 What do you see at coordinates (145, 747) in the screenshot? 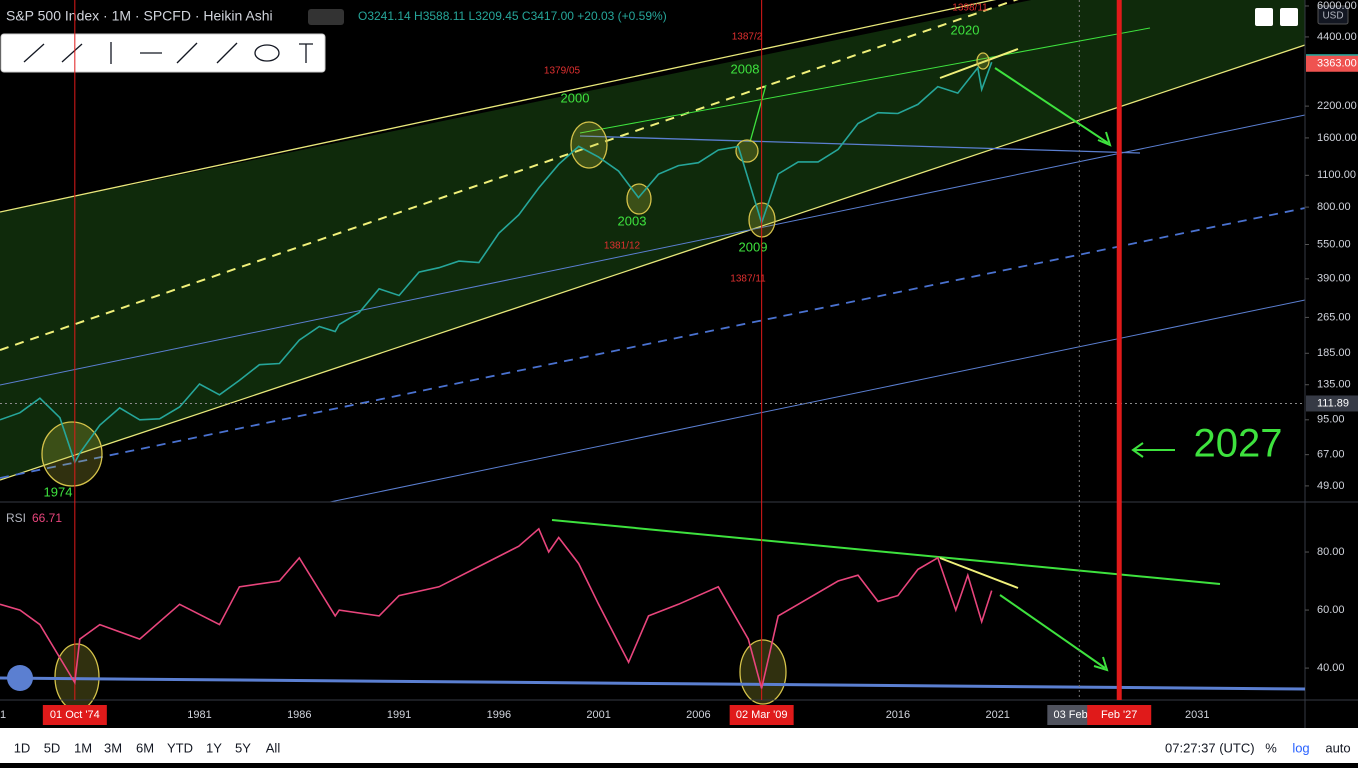
I see `range-button: 6M` at bounding box center [145, 747].